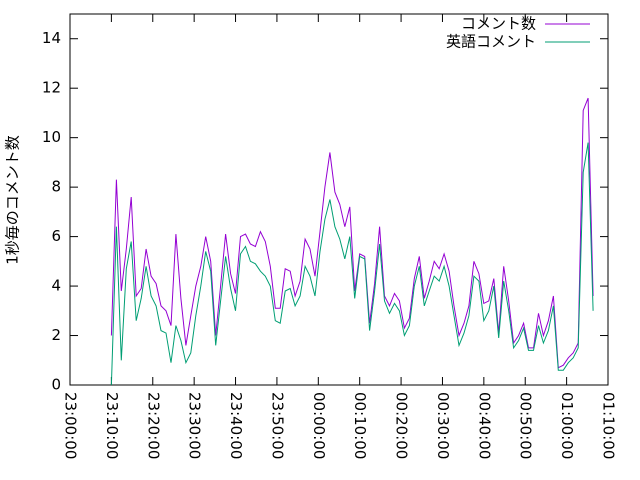 The image size is (640, 480). I want to click on y-tick-label: 14, so click(51, 38).